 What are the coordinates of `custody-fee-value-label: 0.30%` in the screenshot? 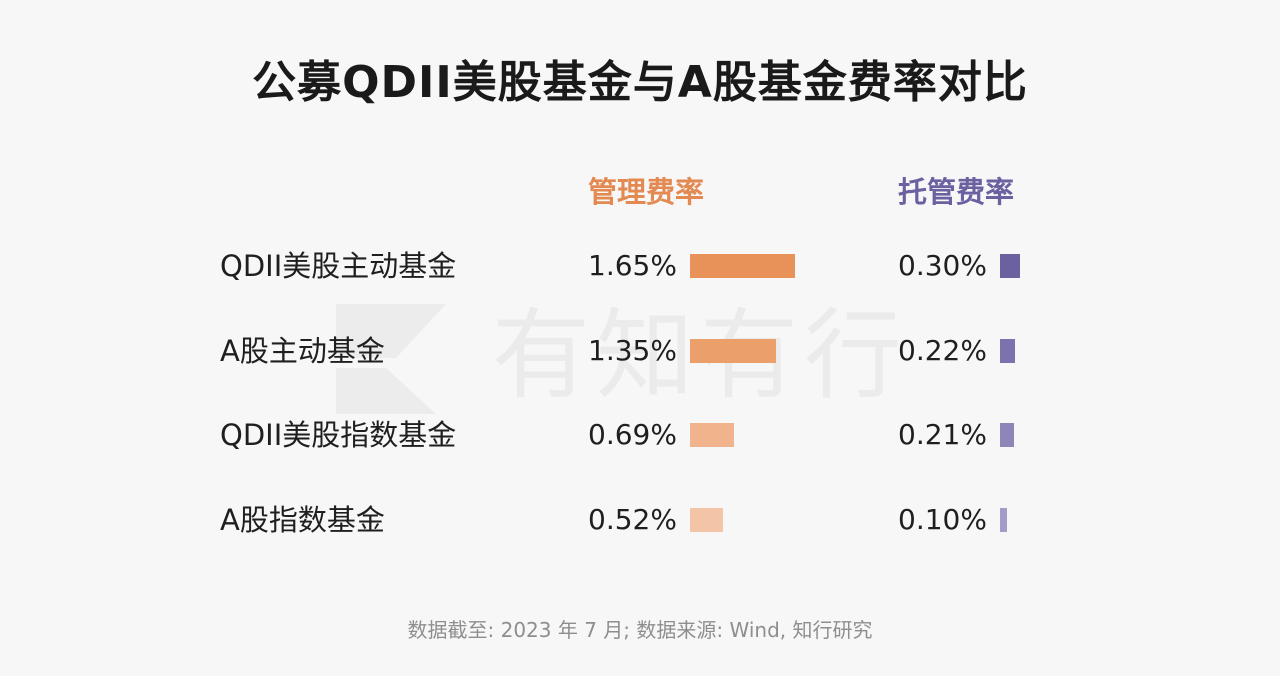 It's located at (942, 265).